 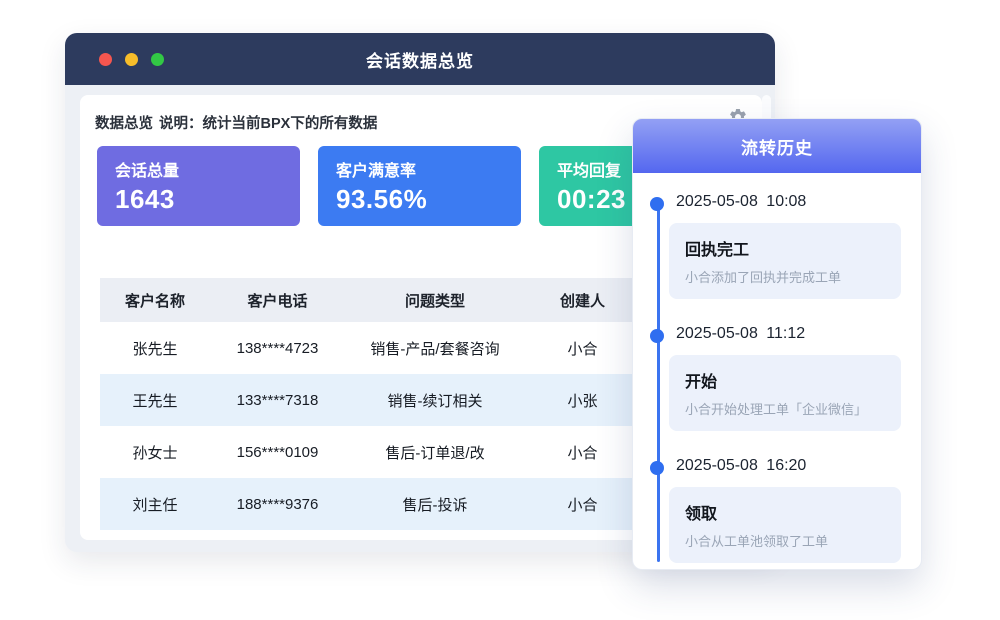 What do you see at coordinates (582, 301) in the screenshot?
I see `column-header-creator: 创建人` at bounding box center [582, 301].